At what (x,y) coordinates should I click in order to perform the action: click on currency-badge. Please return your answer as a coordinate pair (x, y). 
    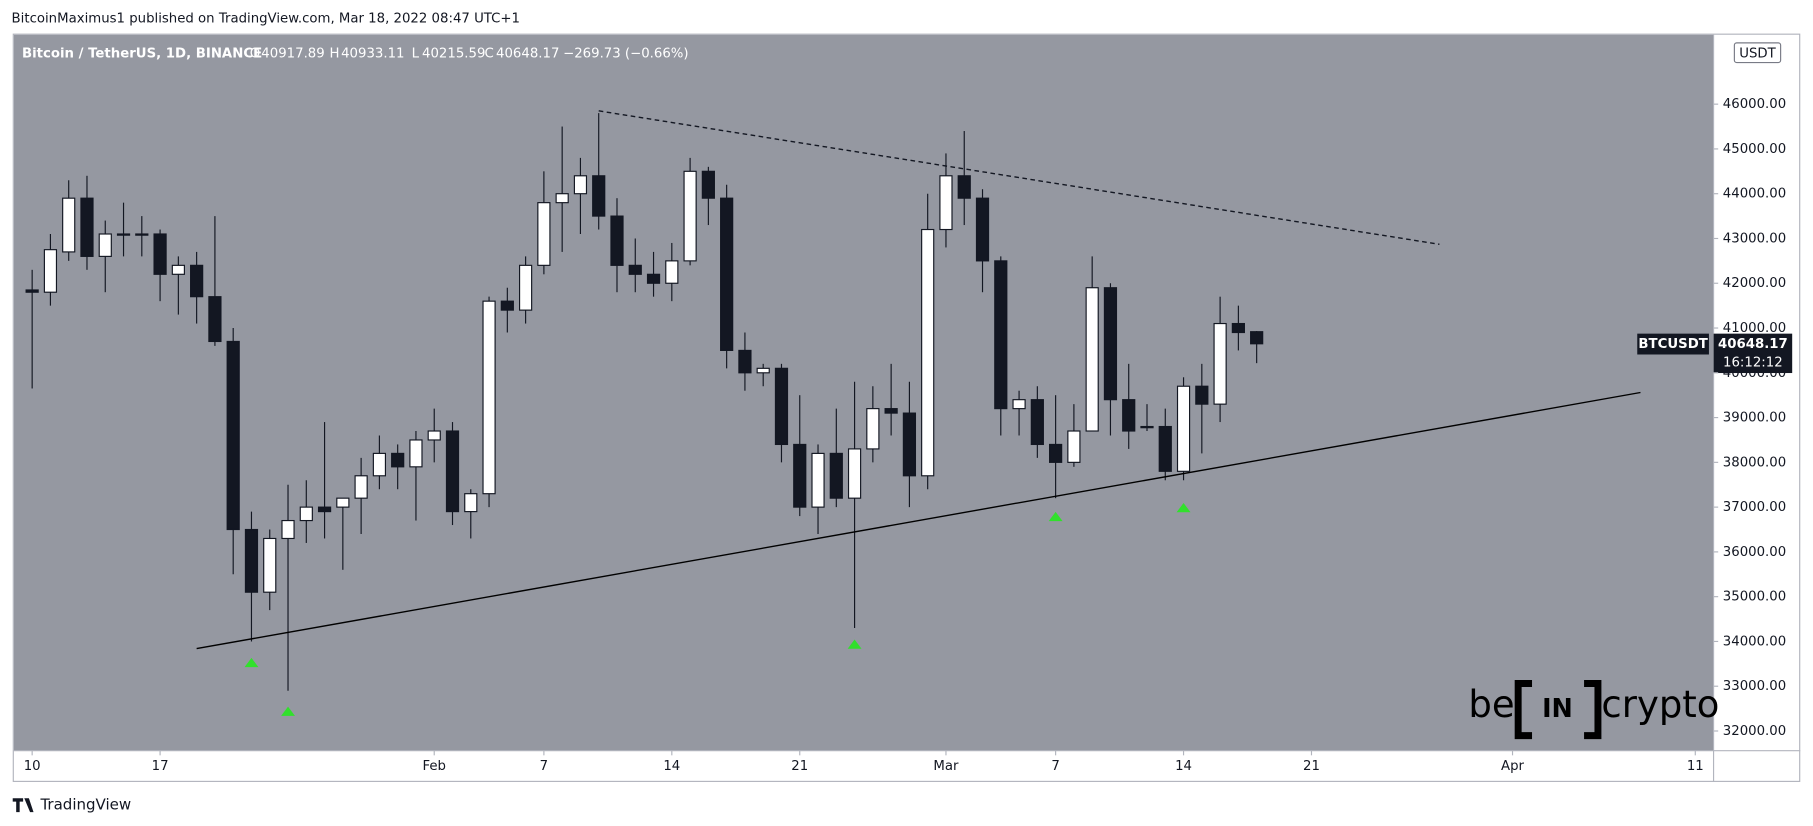
    Looking at the image, I should click on (1757, 53).